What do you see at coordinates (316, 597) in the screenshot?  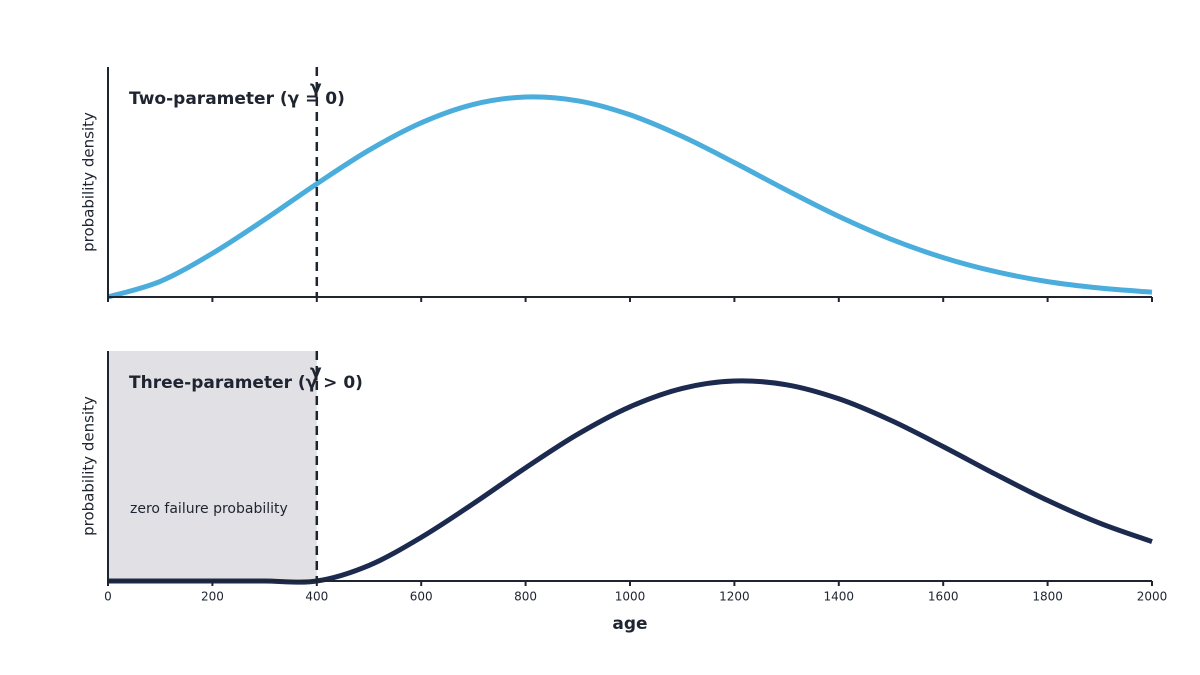 I see `x-tick-label: 400` at bounding box center [316, 597].